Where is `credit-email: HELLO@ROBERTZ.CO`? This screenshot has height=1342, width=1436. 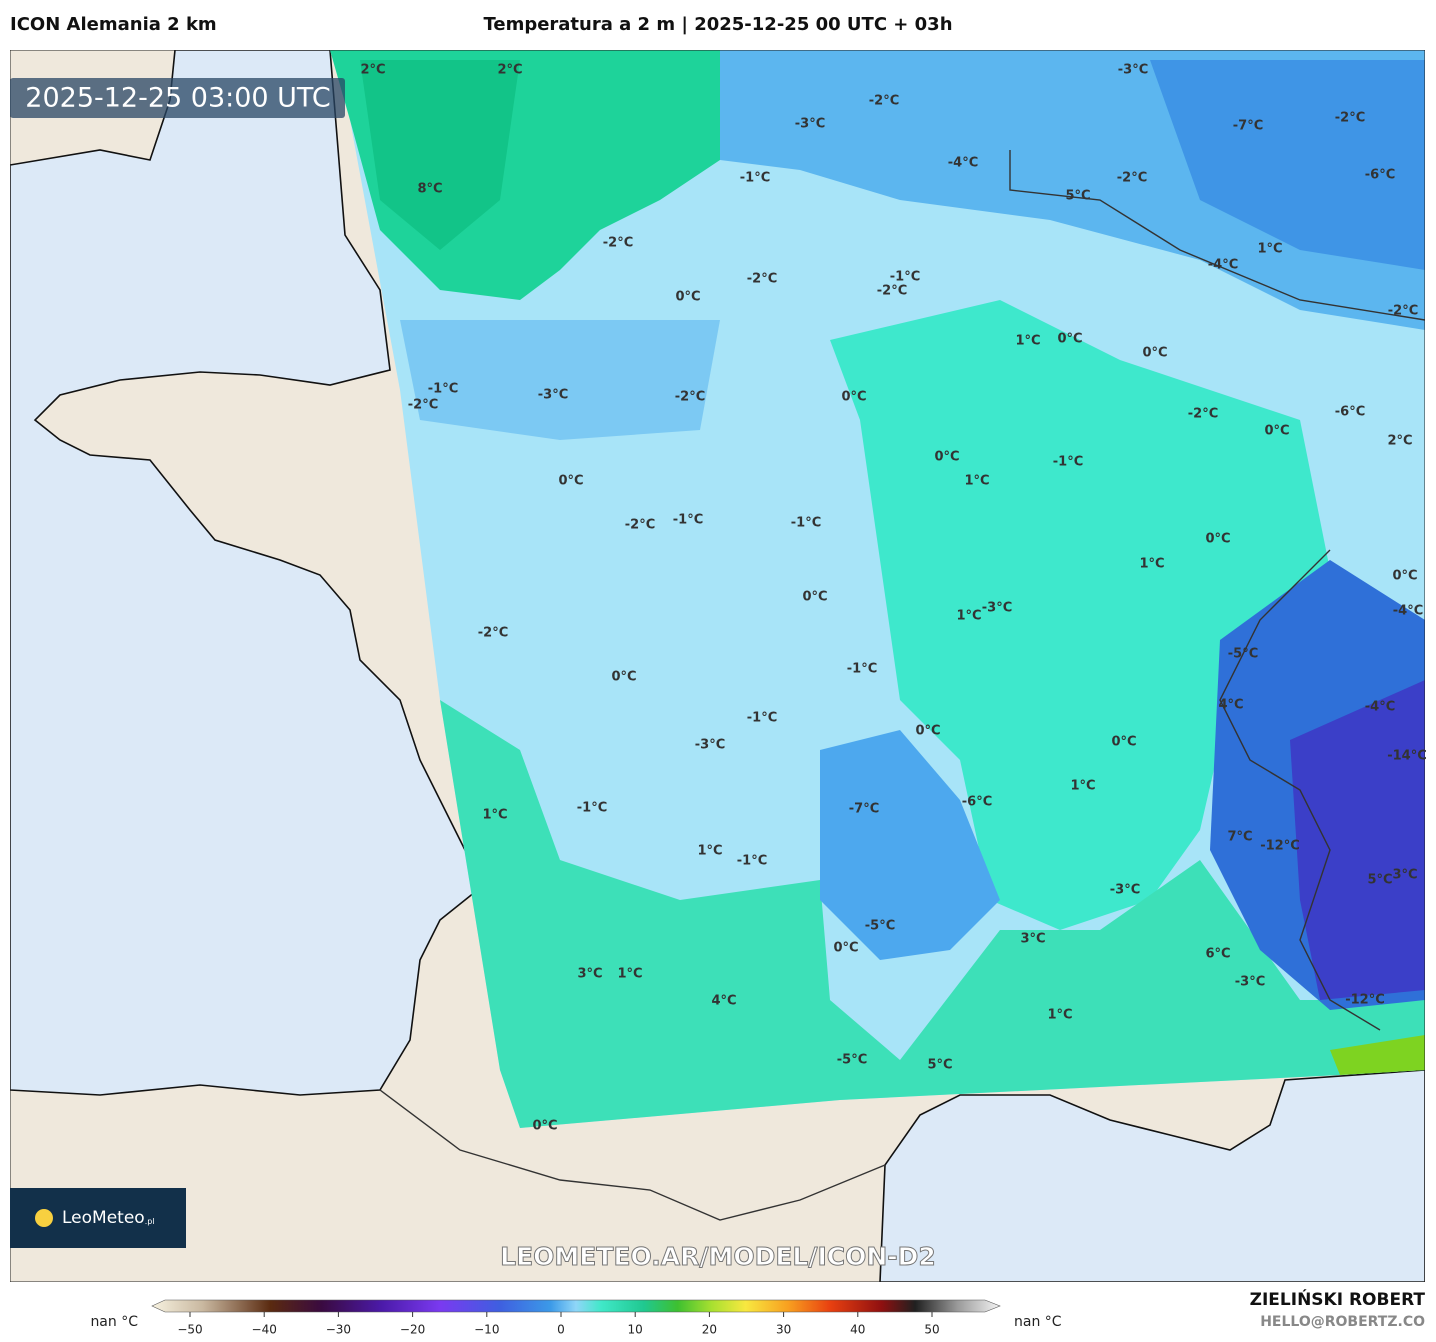 credit-email: HELLO@ROBERTZ.CO is located at coordinates (1342, 1322).